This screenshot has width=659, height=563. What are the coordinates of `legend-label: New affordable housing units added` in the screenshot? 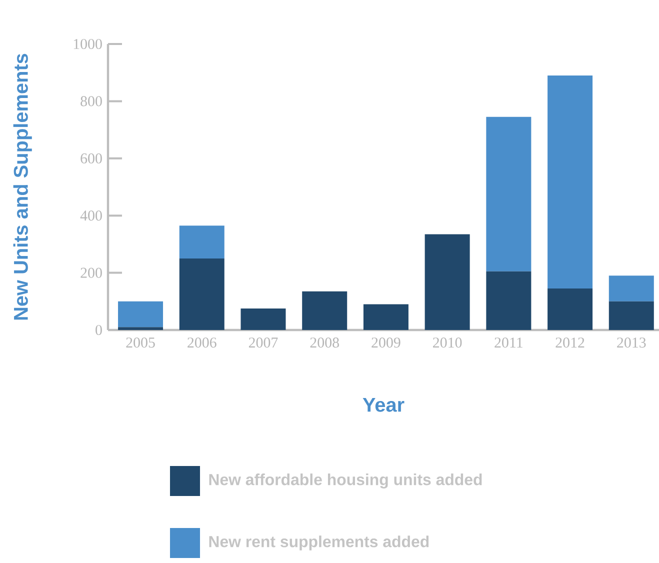 It's located at (345, 481).